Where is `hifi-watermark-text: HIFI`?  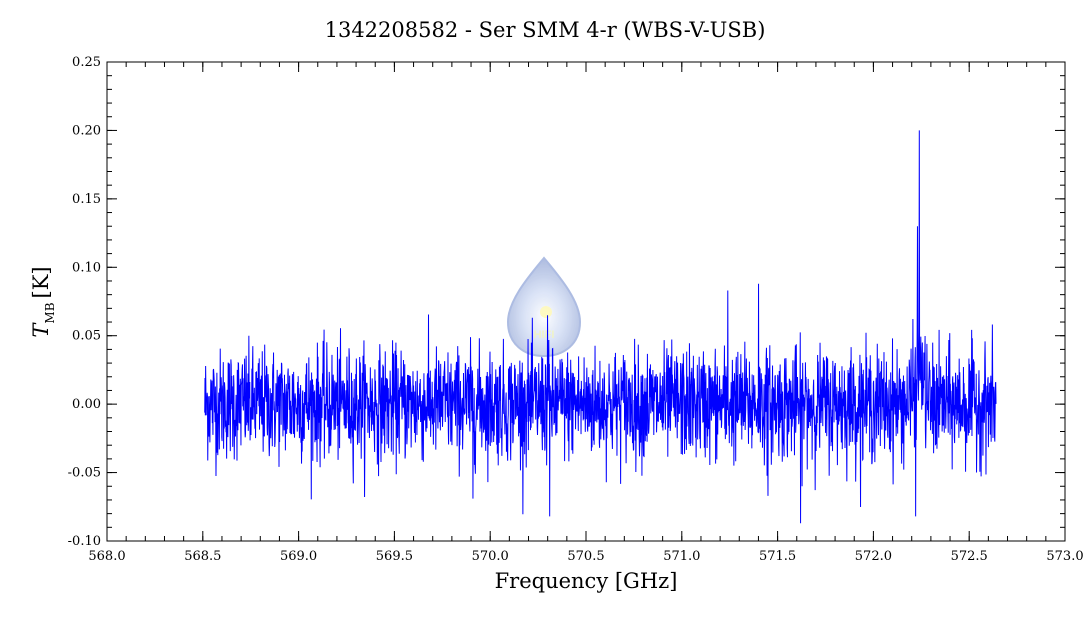 hifi-watermark-text: HIFI is located at coordinates (544, 335).